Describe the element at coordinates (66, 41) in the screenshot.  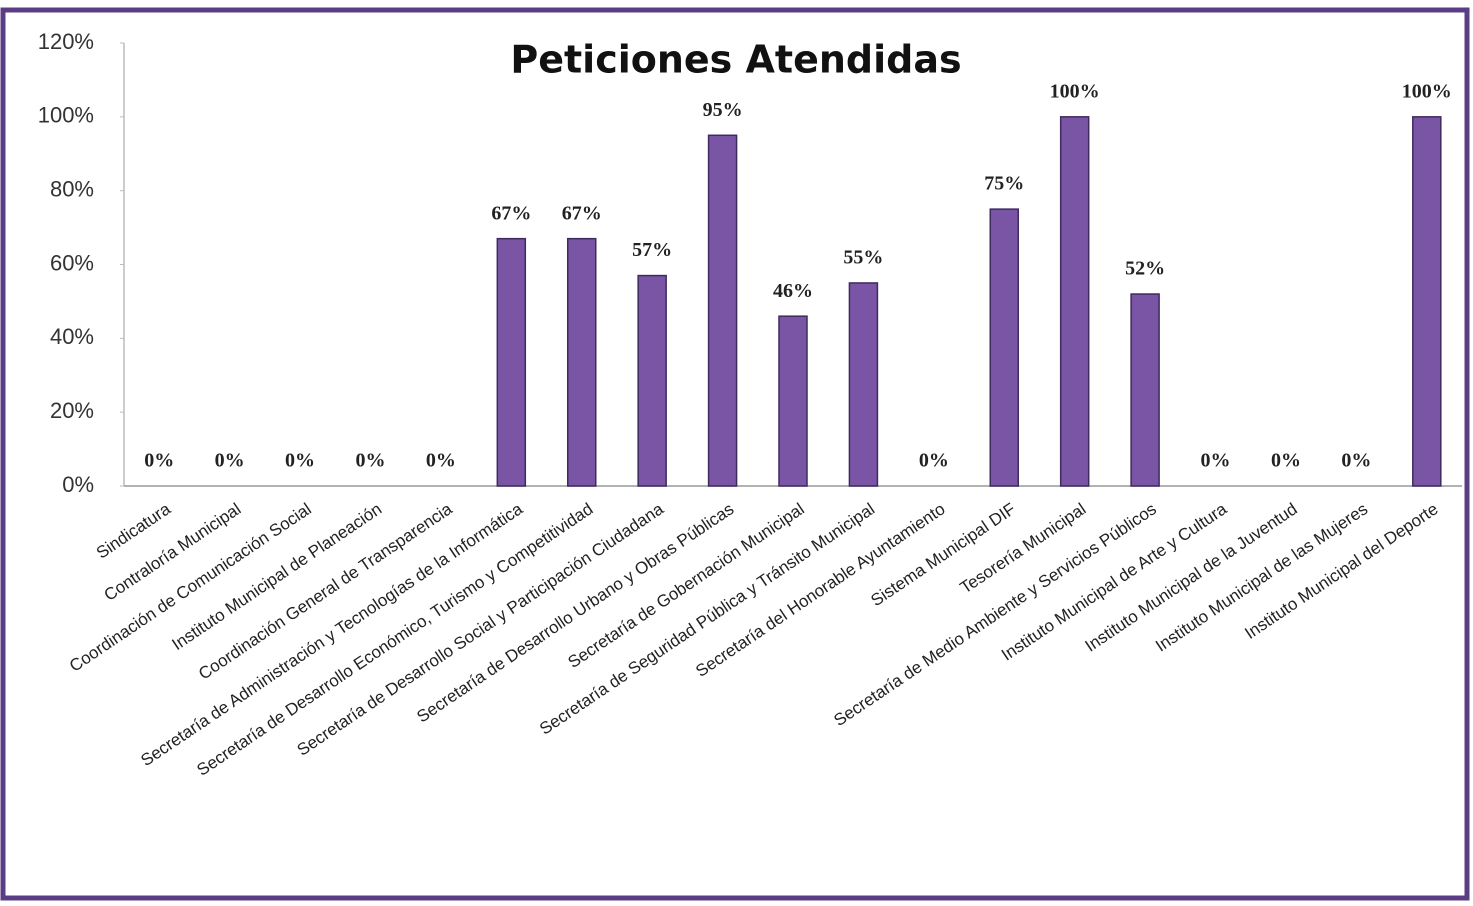
I see `y-tick-label: 120%` at that location.